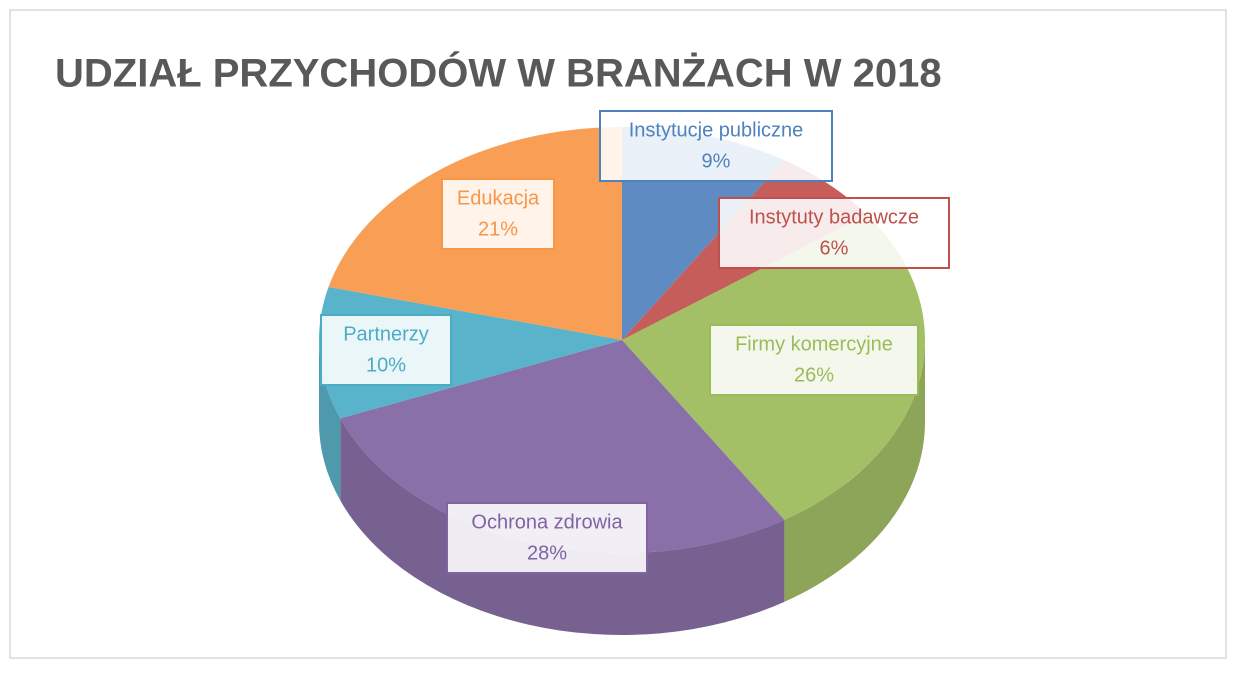 The image size is (1237, 673). I want to click on slice-value-label: 28%, so click(547, 553).